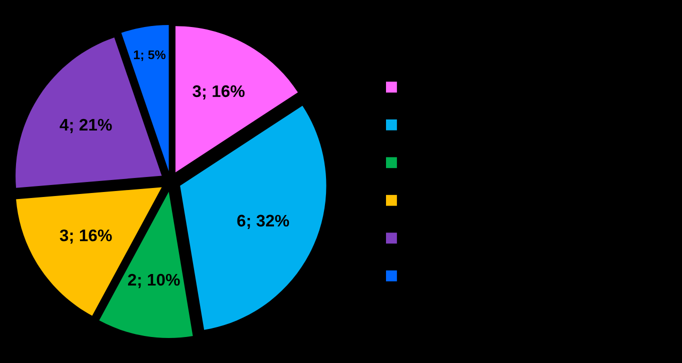 The height and width of the screenshot is (363, 682). What do you see at coordinates (154, 281) in the screenshot?
I see `data-label: 2; 10%` at bounding box center [154, 281].